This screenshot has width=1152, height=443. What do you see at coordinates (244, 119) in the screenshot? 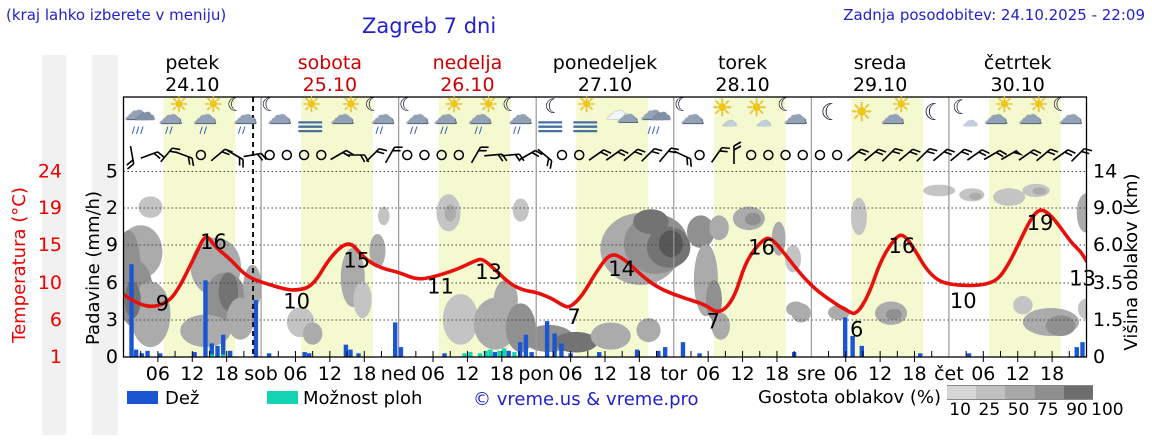
I see `moon-cloud-rain-icon: ☾ ☁ ∕∕` at bounding box center [244, 119].